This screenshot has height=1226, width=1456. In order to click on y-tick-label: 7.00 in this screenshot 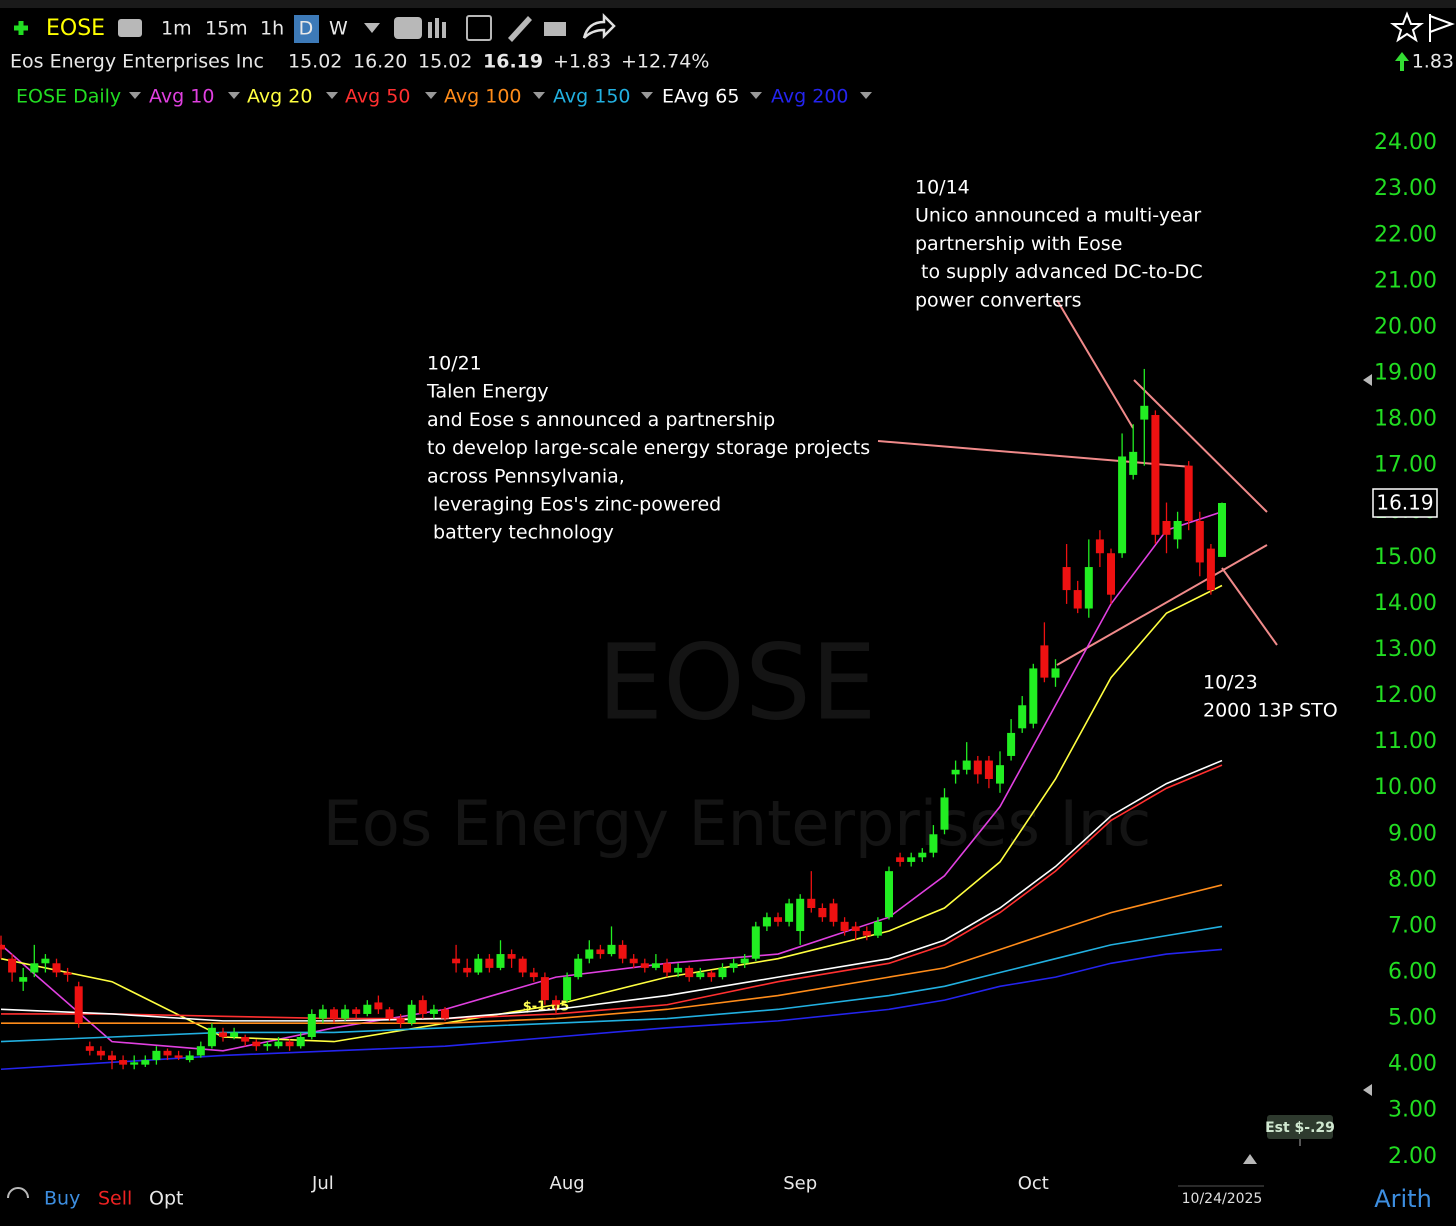, I will do `click(1412, 925)`.